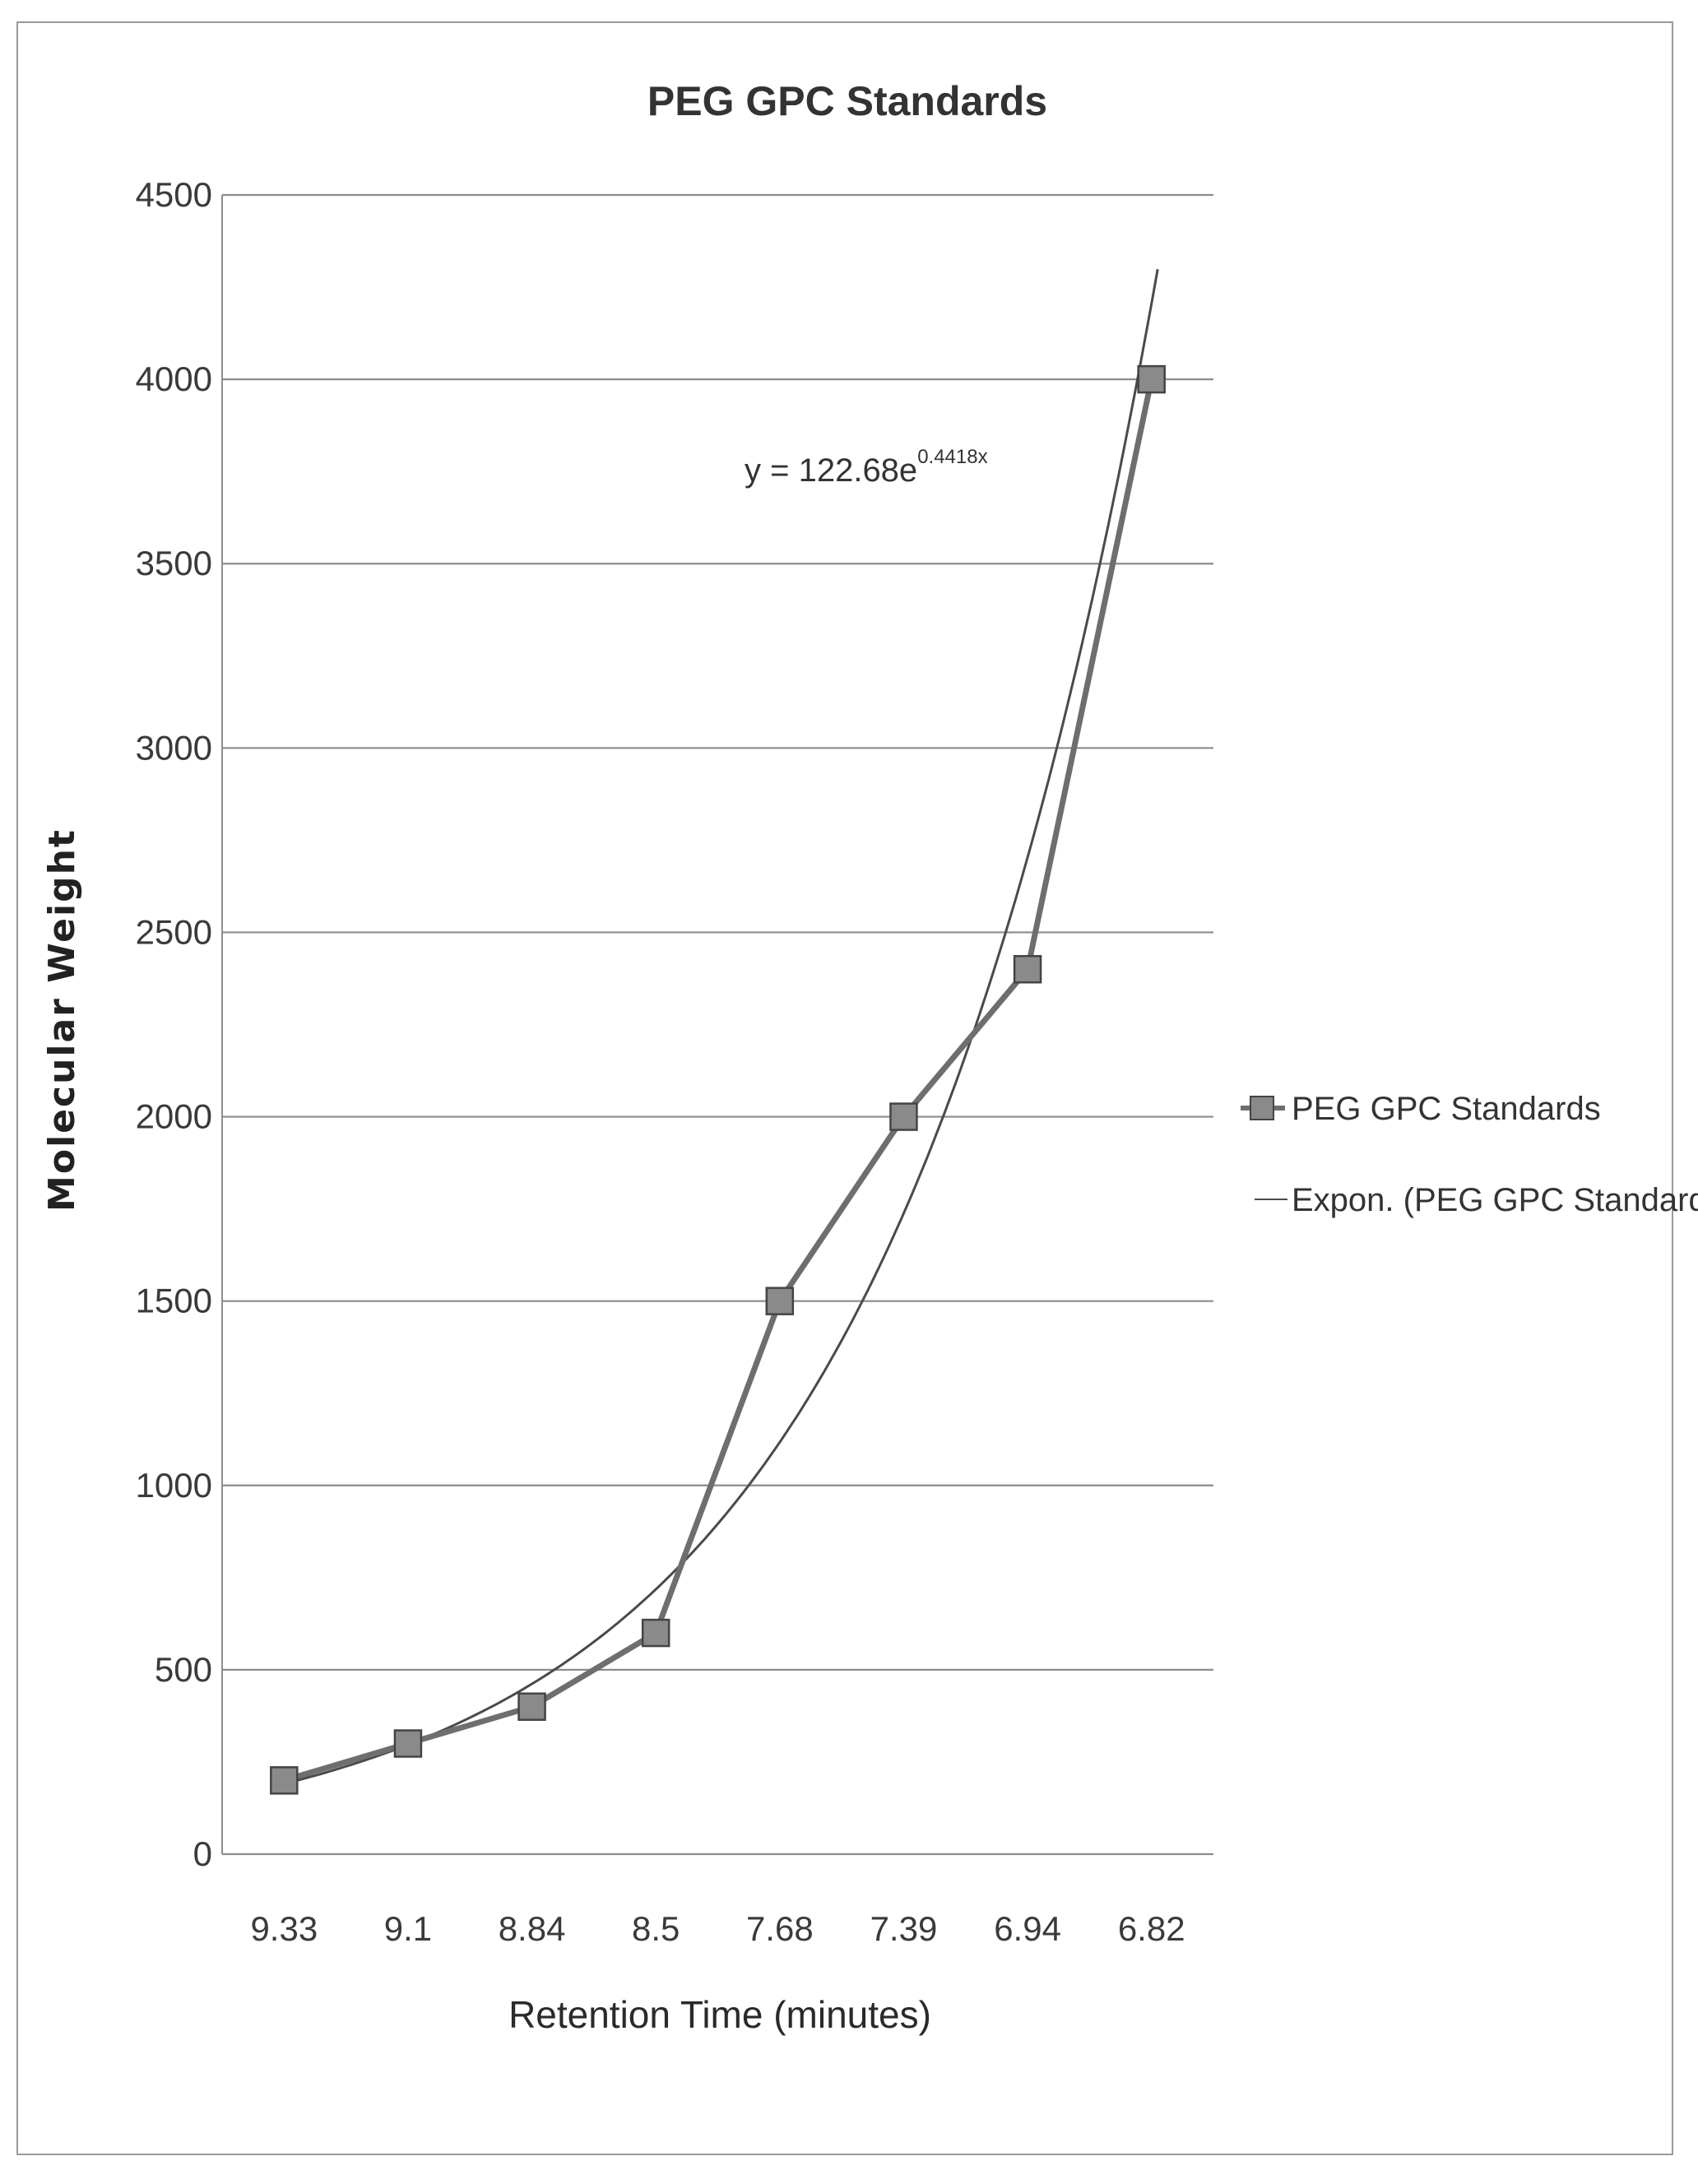 This screenshot has width=1698, height=2184. I want to click on legend-label-series-1: PEG GPC Standards, so click(1446, 1109).